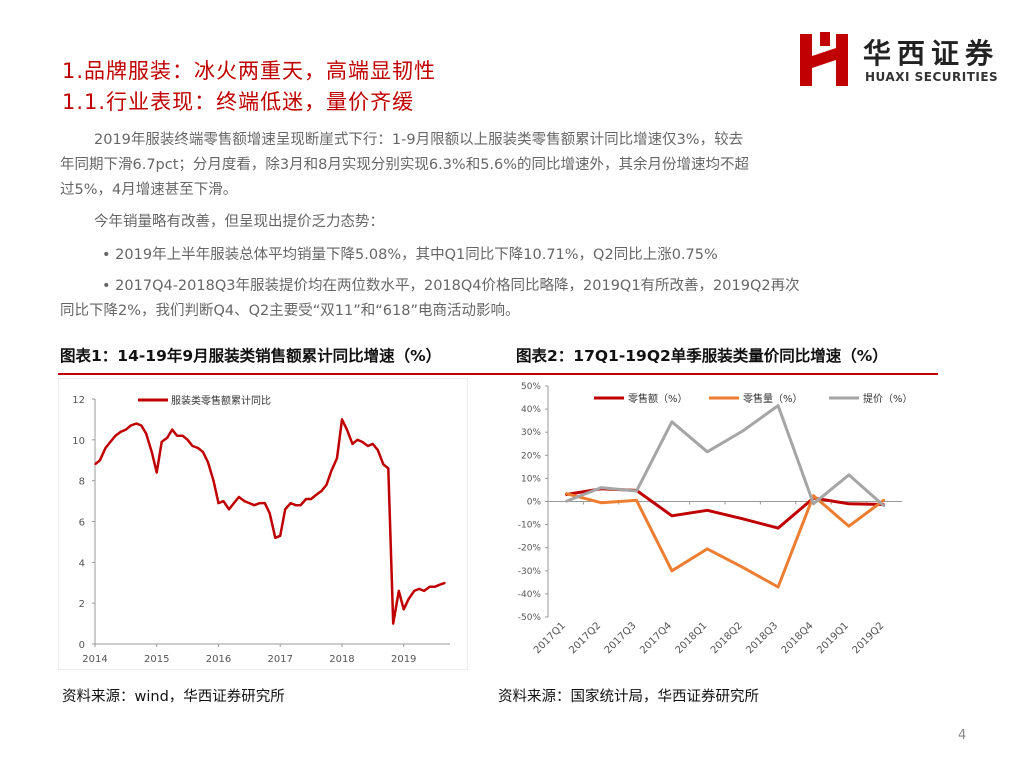 The image size is (1024, 768). Describe the element at coordinates (962, 735) in the screenshot. I see `page-number: 4` at that location.